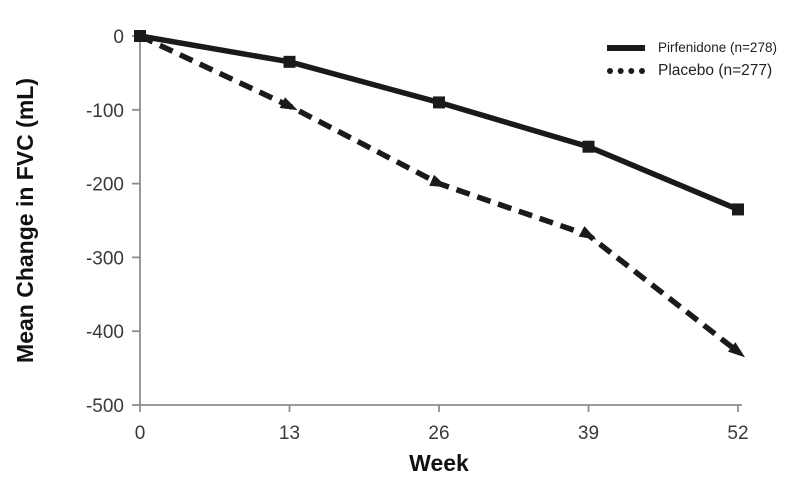  I want to click on legend-item-placebo: Placebo (n=277), so click(692, 71).